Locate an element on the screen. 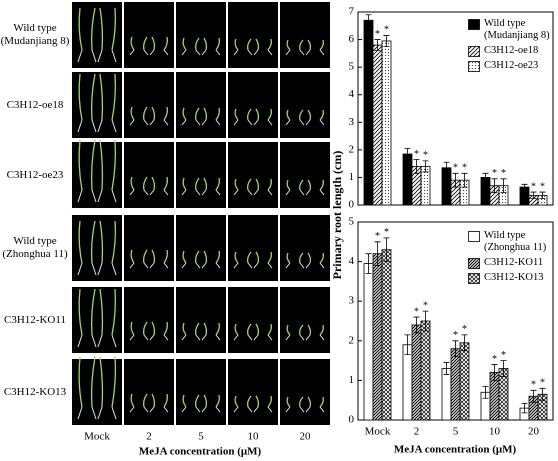 The width and height of the screenshot is (558, 461). row-label: Wild type (Zhonghua 11) is located at coordinates (35, 247).